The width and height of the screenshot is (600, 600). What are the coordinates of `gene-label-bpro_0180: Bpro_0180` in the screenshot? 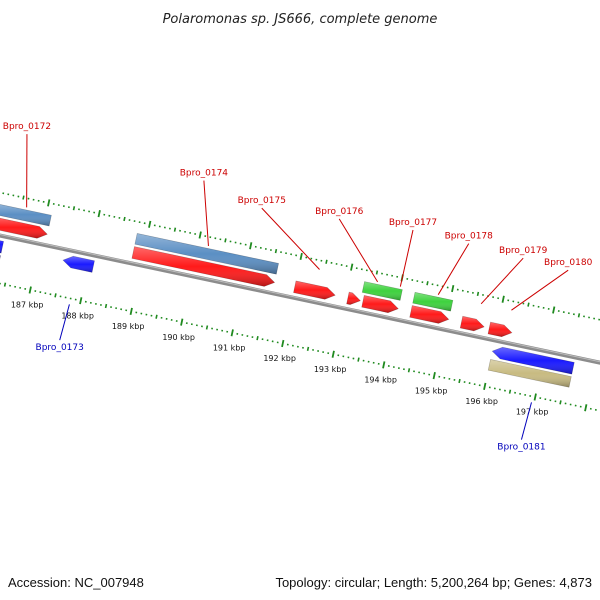 It's located at (568, 263).